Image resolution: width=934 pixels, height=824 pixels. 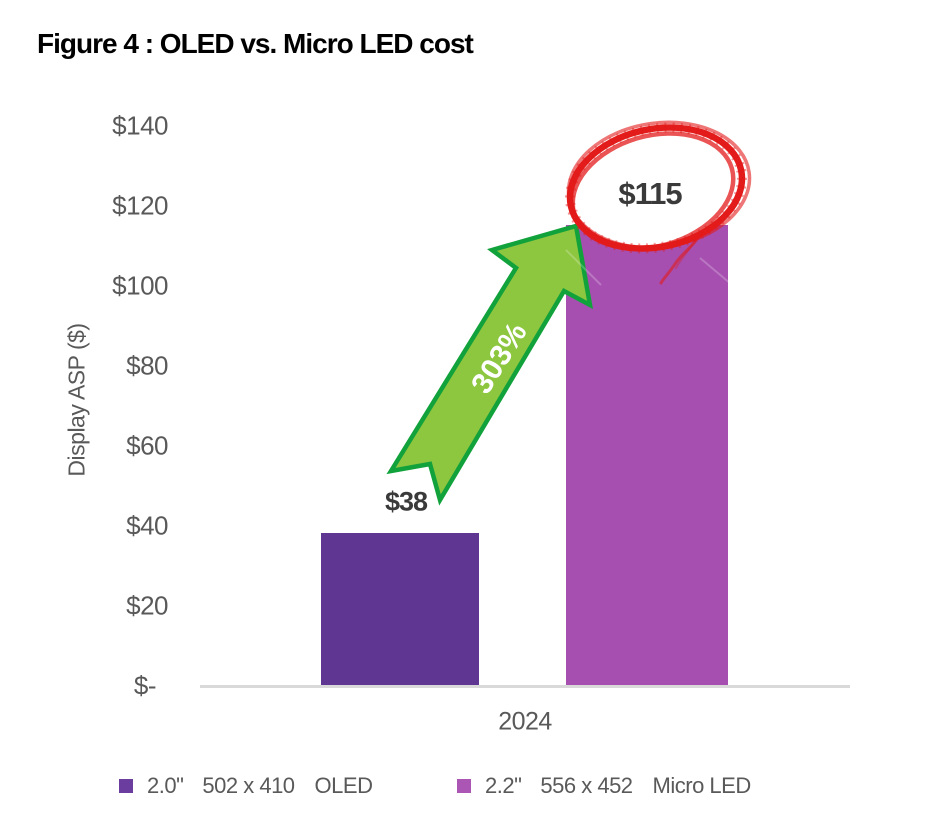 I want to click on figure-title: Figure 4 : OLED vs. Micro LED cost, so click(x=255, y=43).